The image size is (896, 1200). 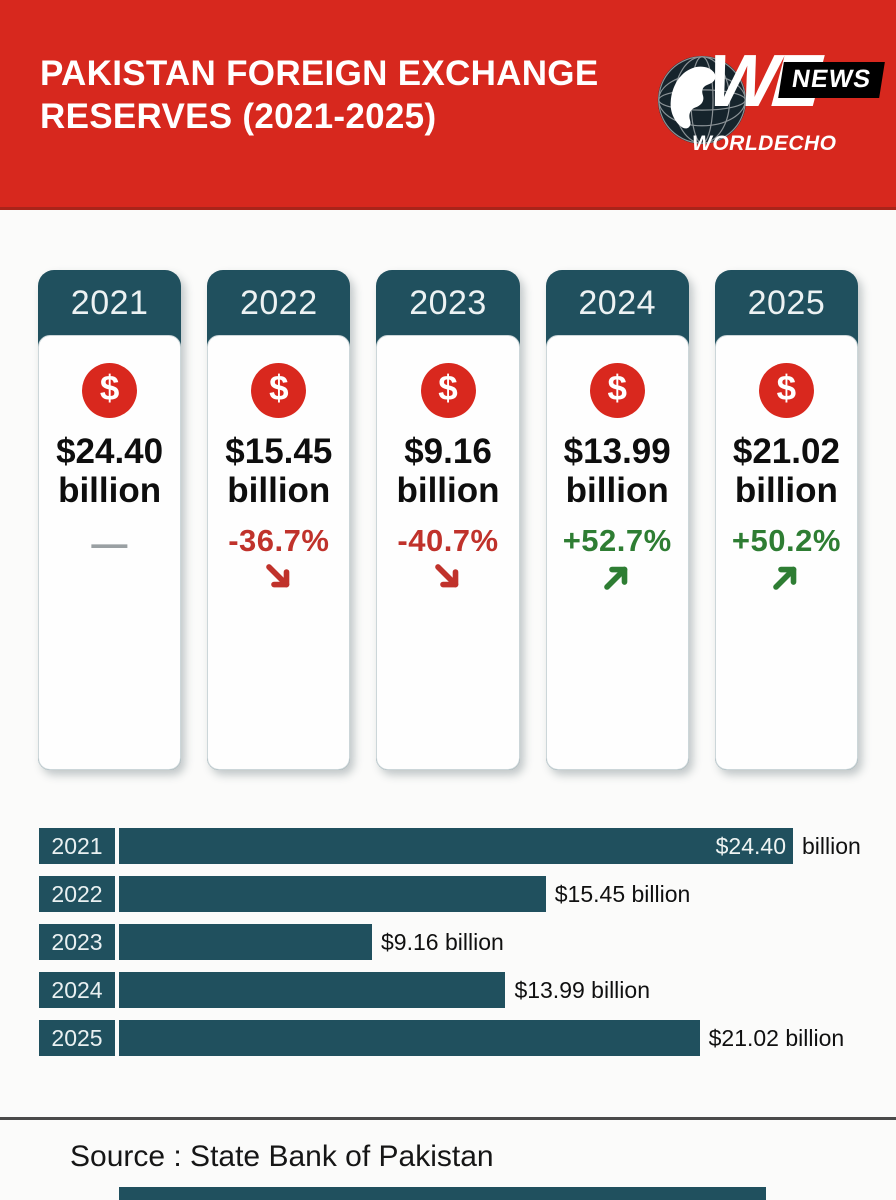 What do you see at coordinates (831, 80) in the screenshot?
I see `news-badge: NEWS` at bounding box center [831, 80].